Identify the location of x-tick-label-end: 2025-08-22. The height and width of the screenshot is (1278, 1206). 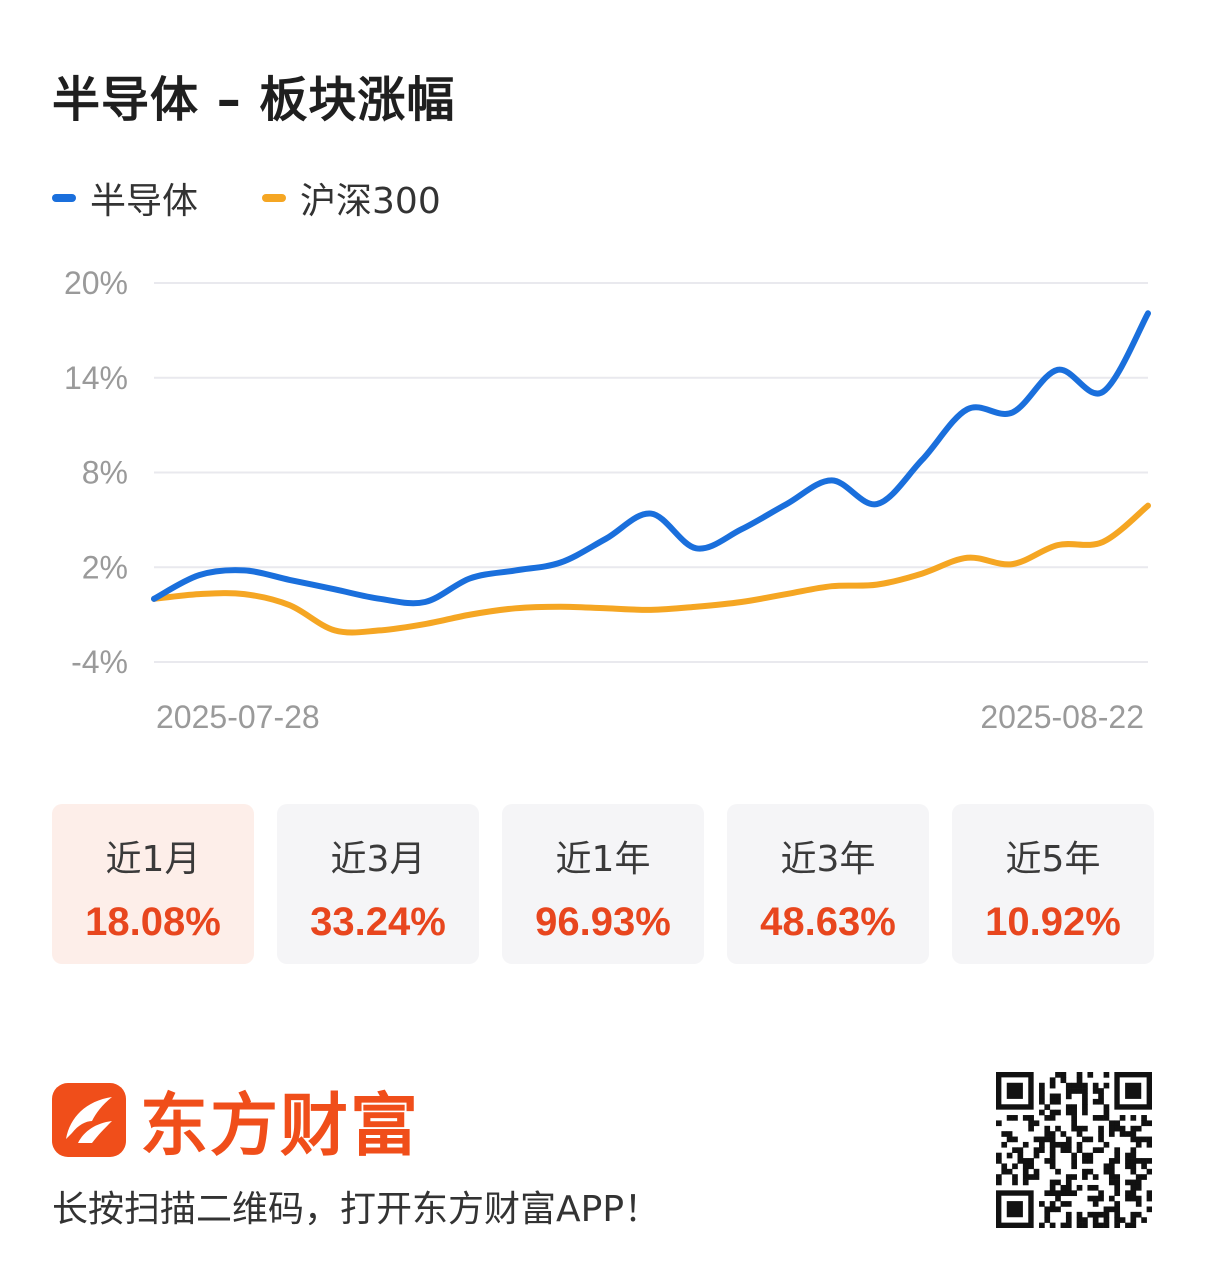
(1062, 717).